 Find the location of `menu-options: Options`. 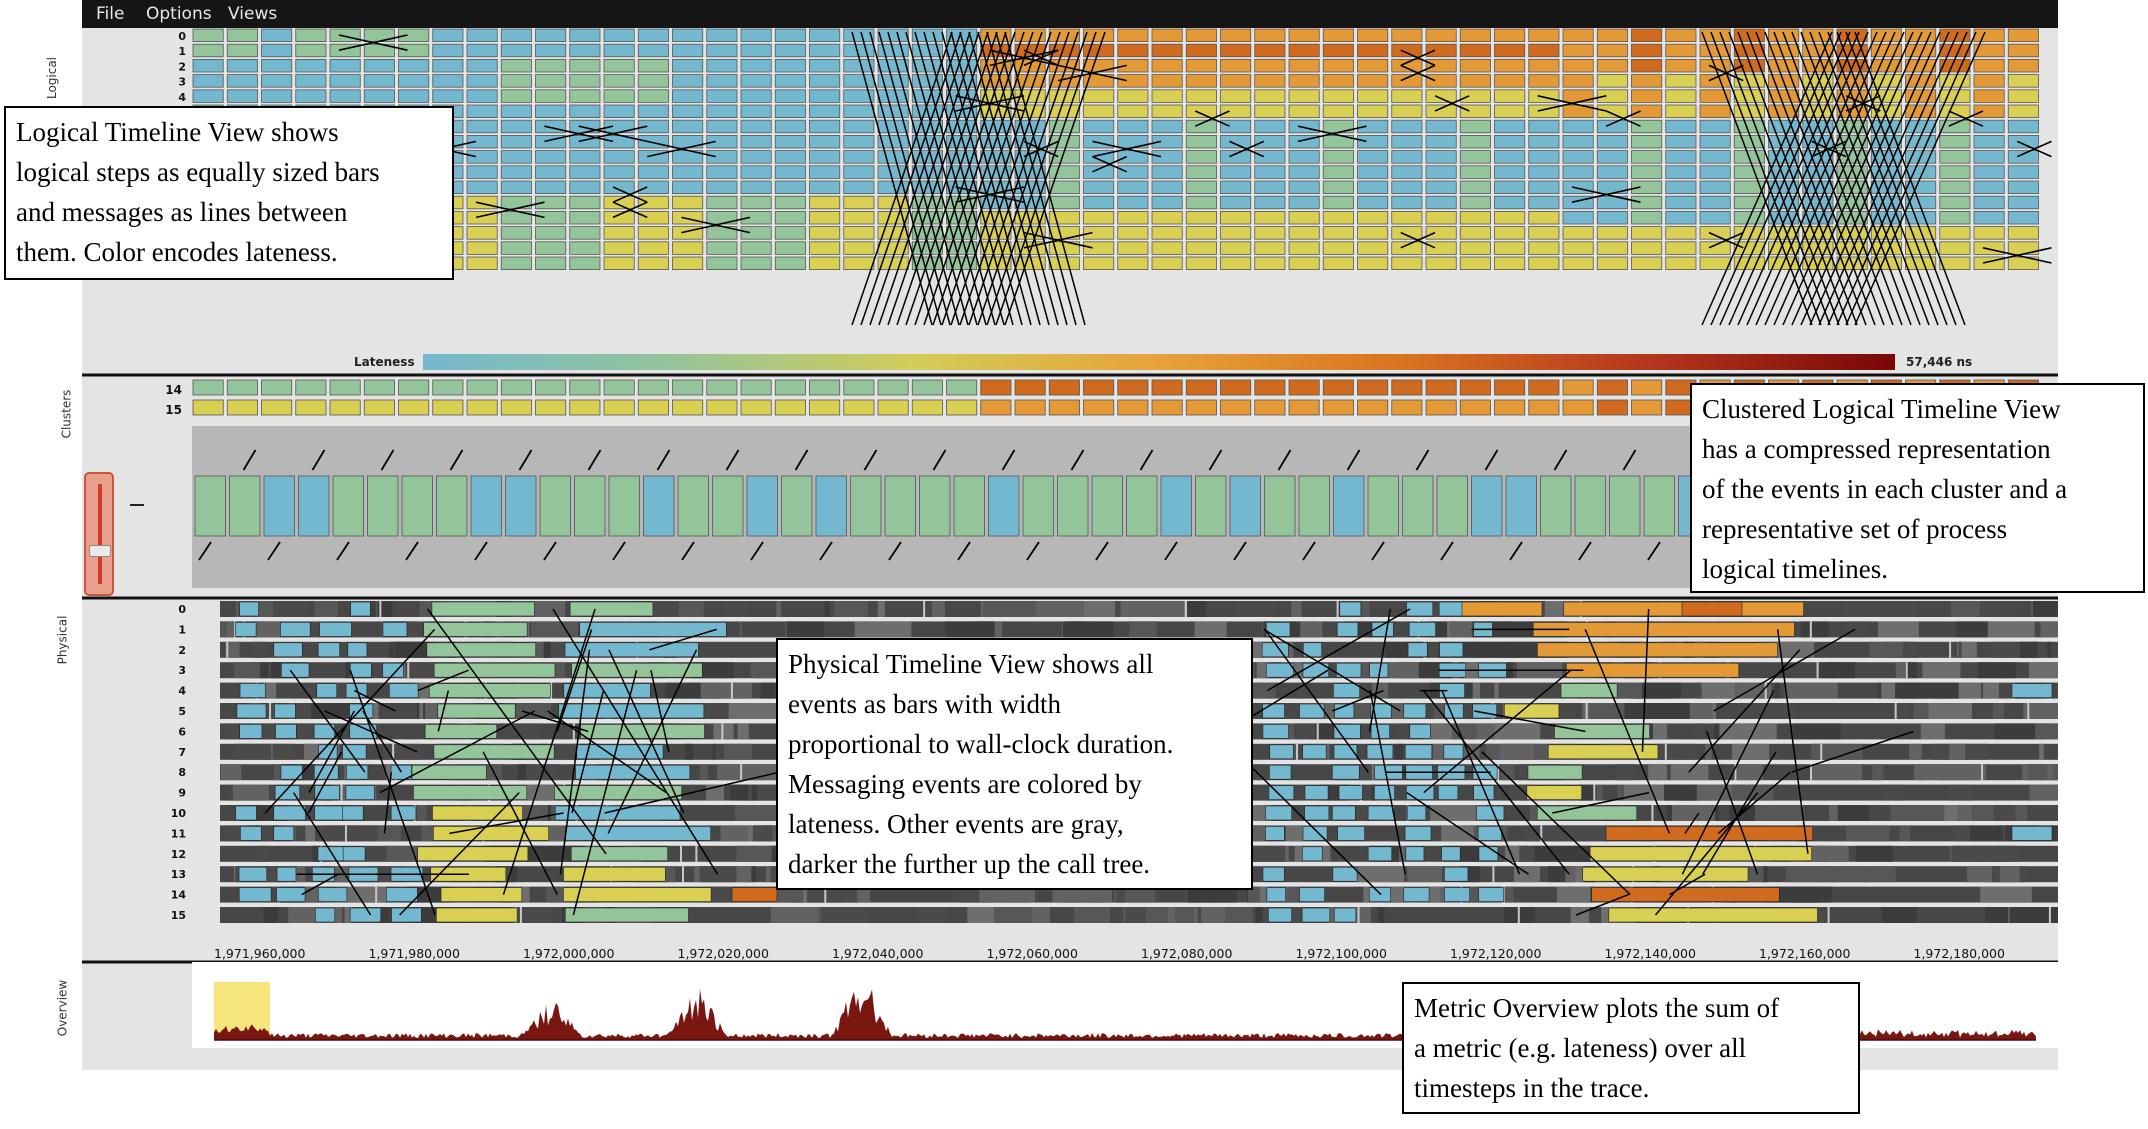

menu-options: Options is located at coordinates (179, 14).